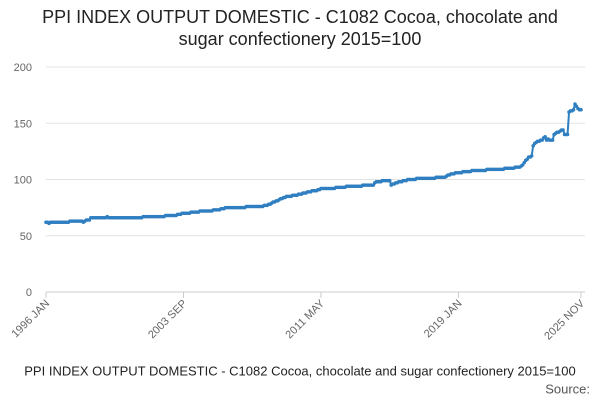 Image resolution: width=600 pixels, height=400 pixels. What do you see at coordinates (23, 181) in the screenshot?
I see `y-tick-label: 100` at bounding box center [23, 181].